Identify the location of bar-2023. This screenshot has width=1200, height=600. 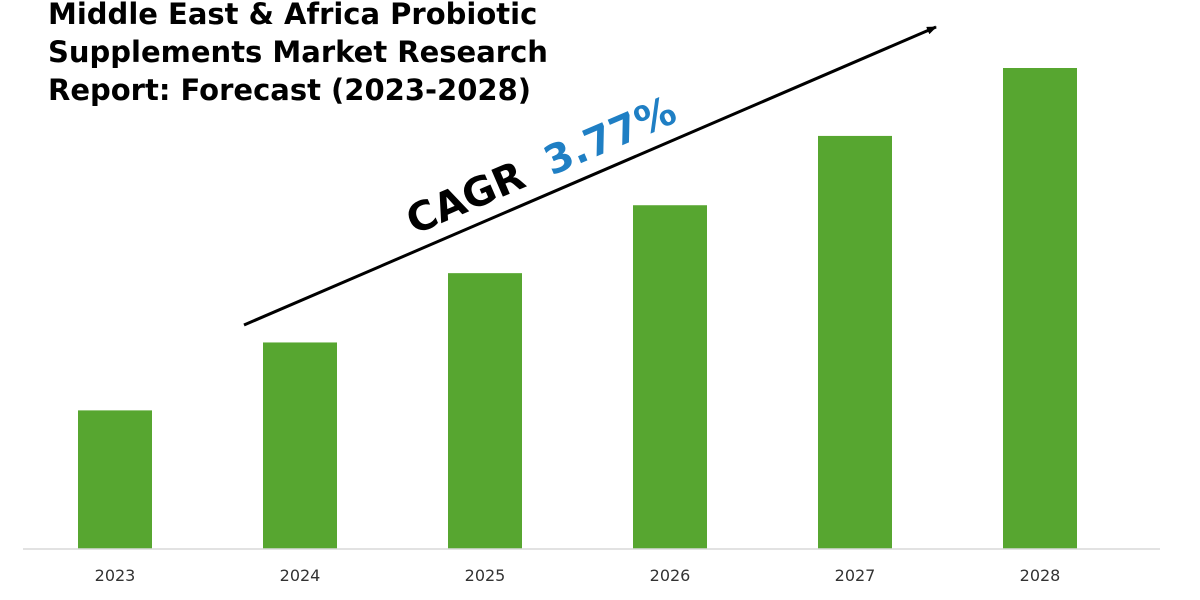
(115, 479).